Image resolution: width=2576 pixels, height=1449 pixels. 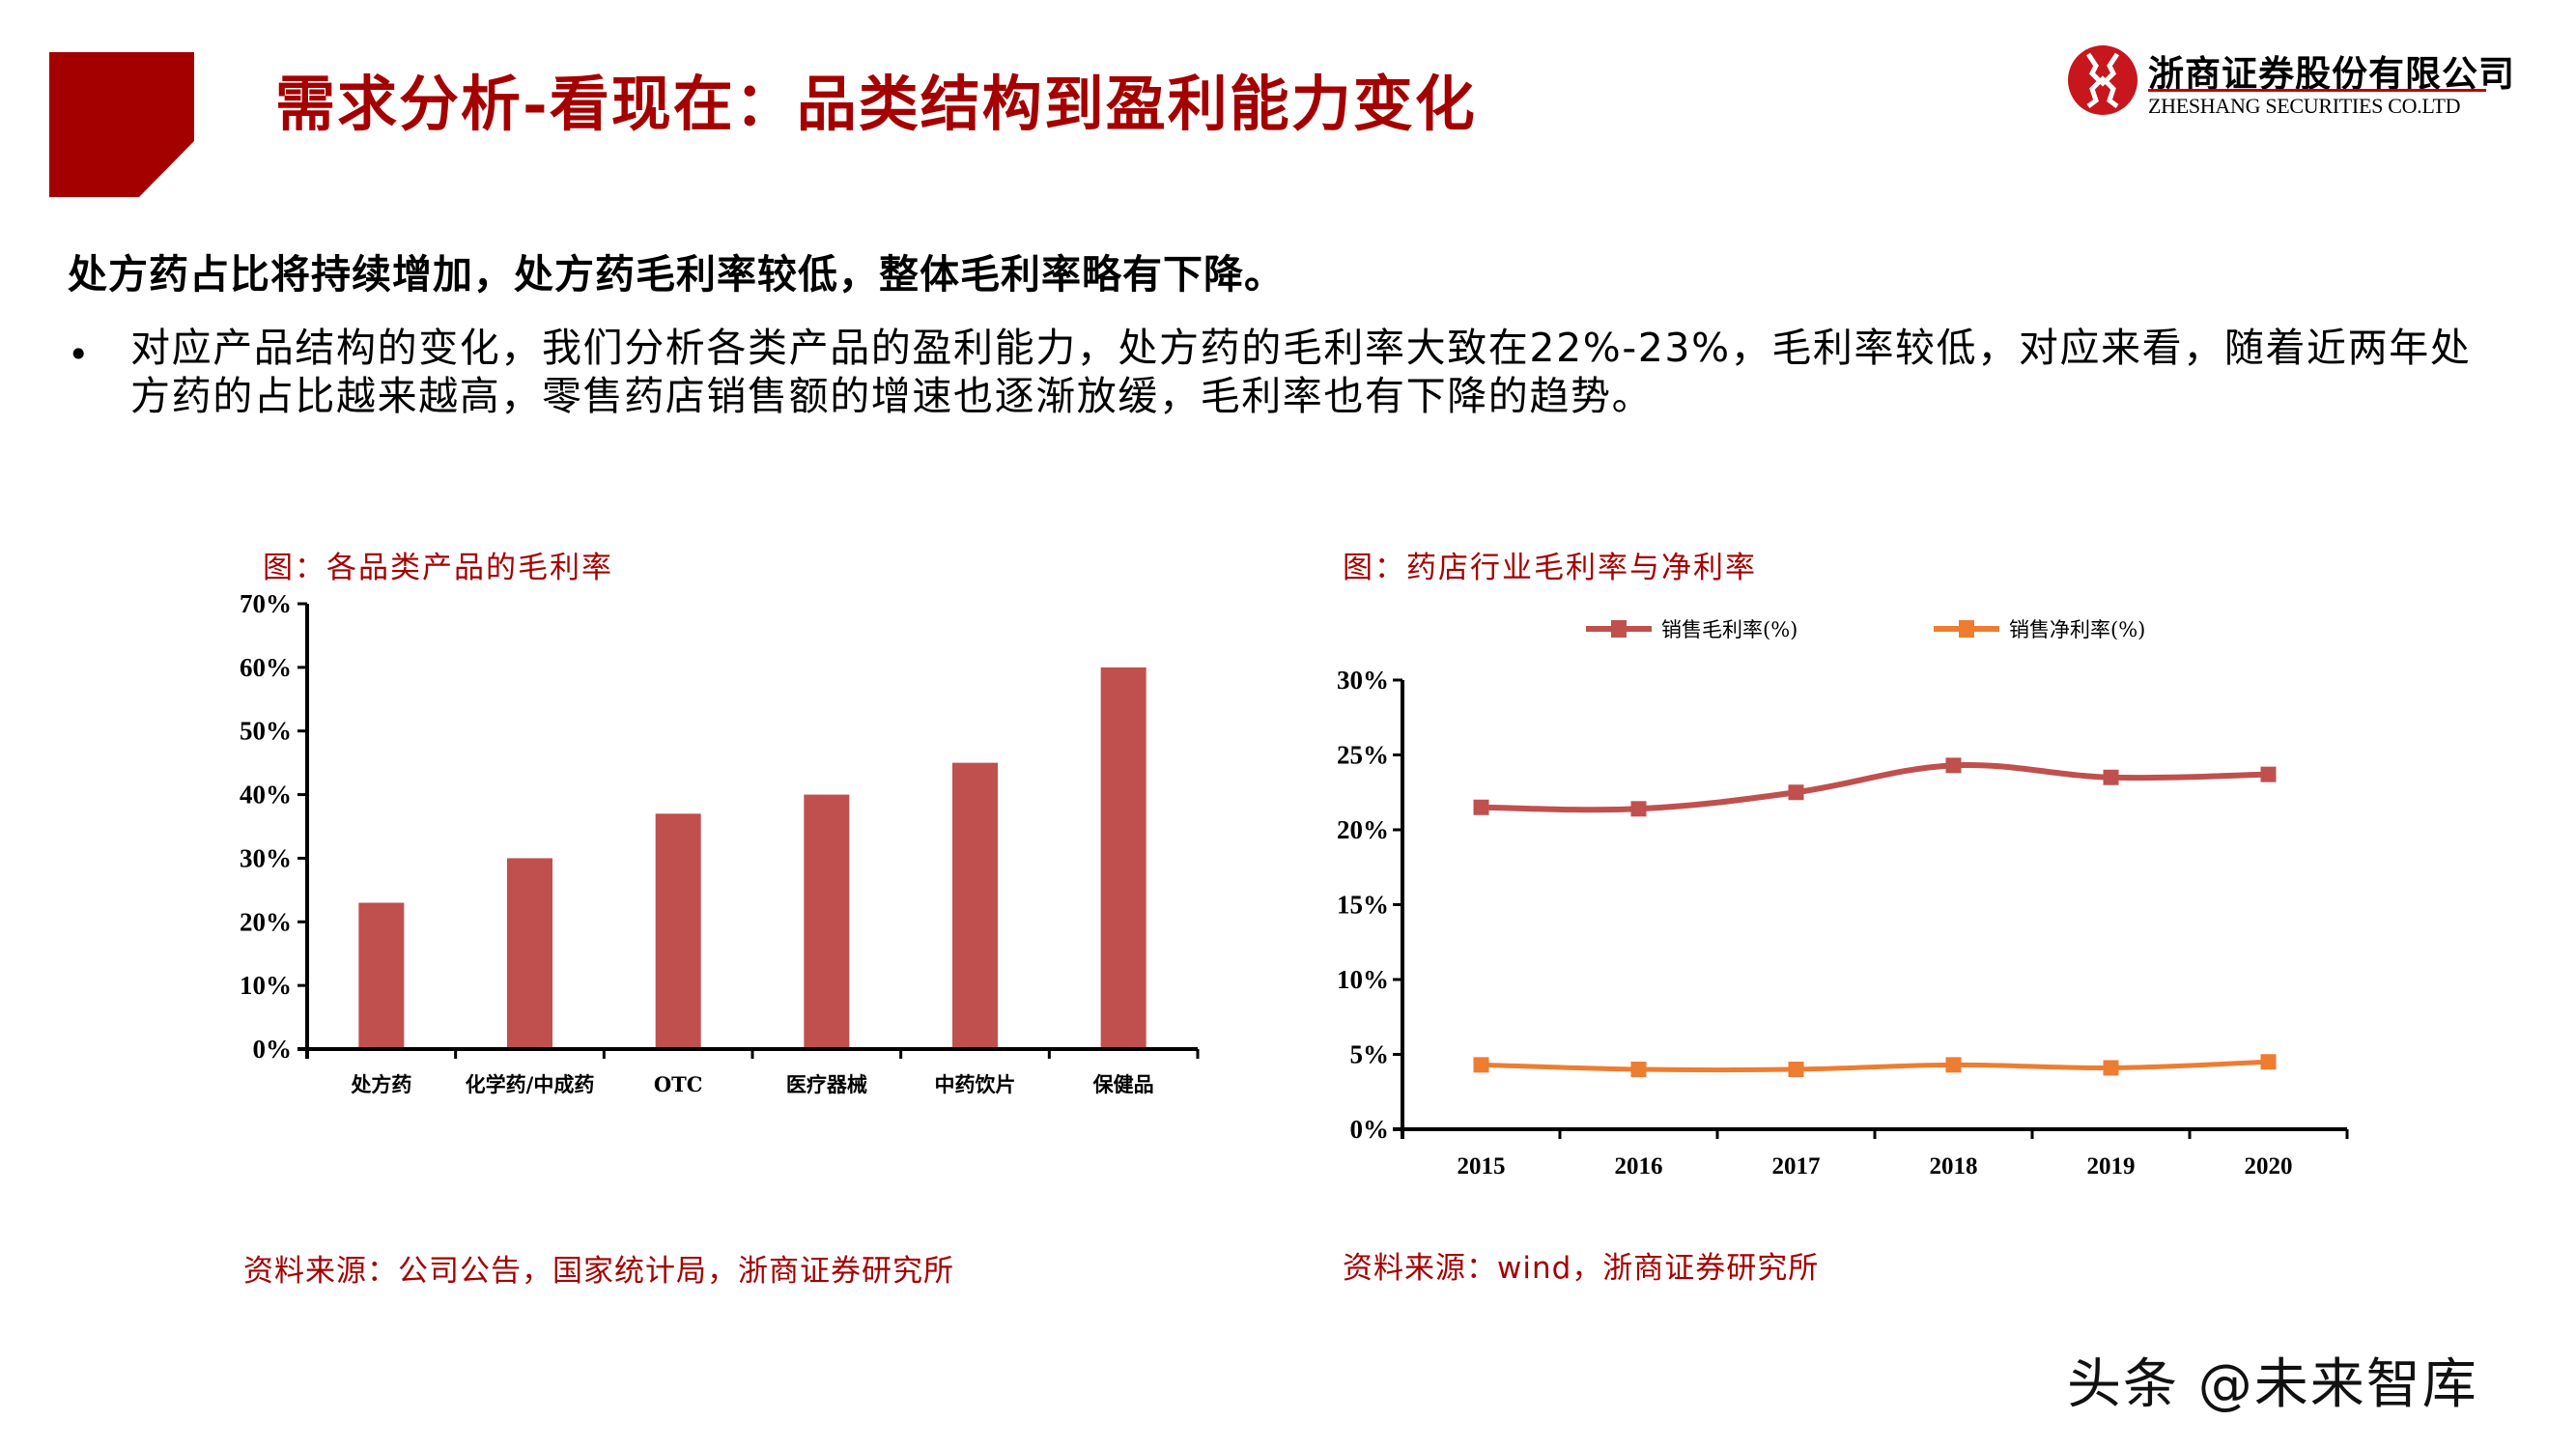 I want to click on company-logo: 浙商证券股份有限公司 ZHESHANG SECURITIES CO.LTD, so click(x=2299, y=81).